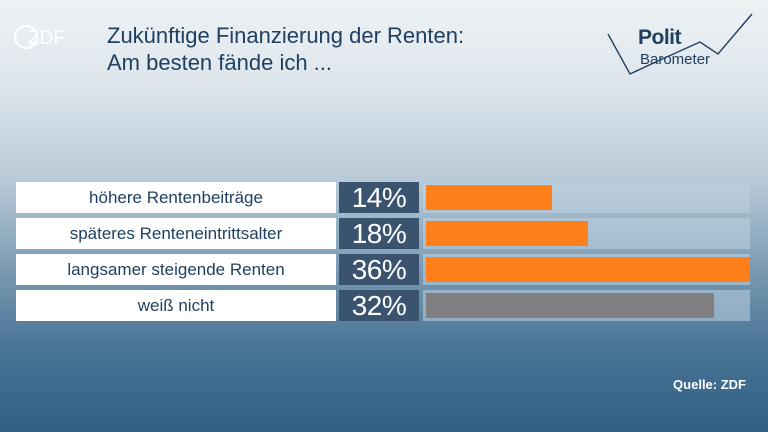 Image resolution: width=768 pixels, height=432 pixels. What do you see at coordinates (176, 269) in the screenshot?
I see `category-label: langsamer steigende Renten` at bounding box center [176, 269].